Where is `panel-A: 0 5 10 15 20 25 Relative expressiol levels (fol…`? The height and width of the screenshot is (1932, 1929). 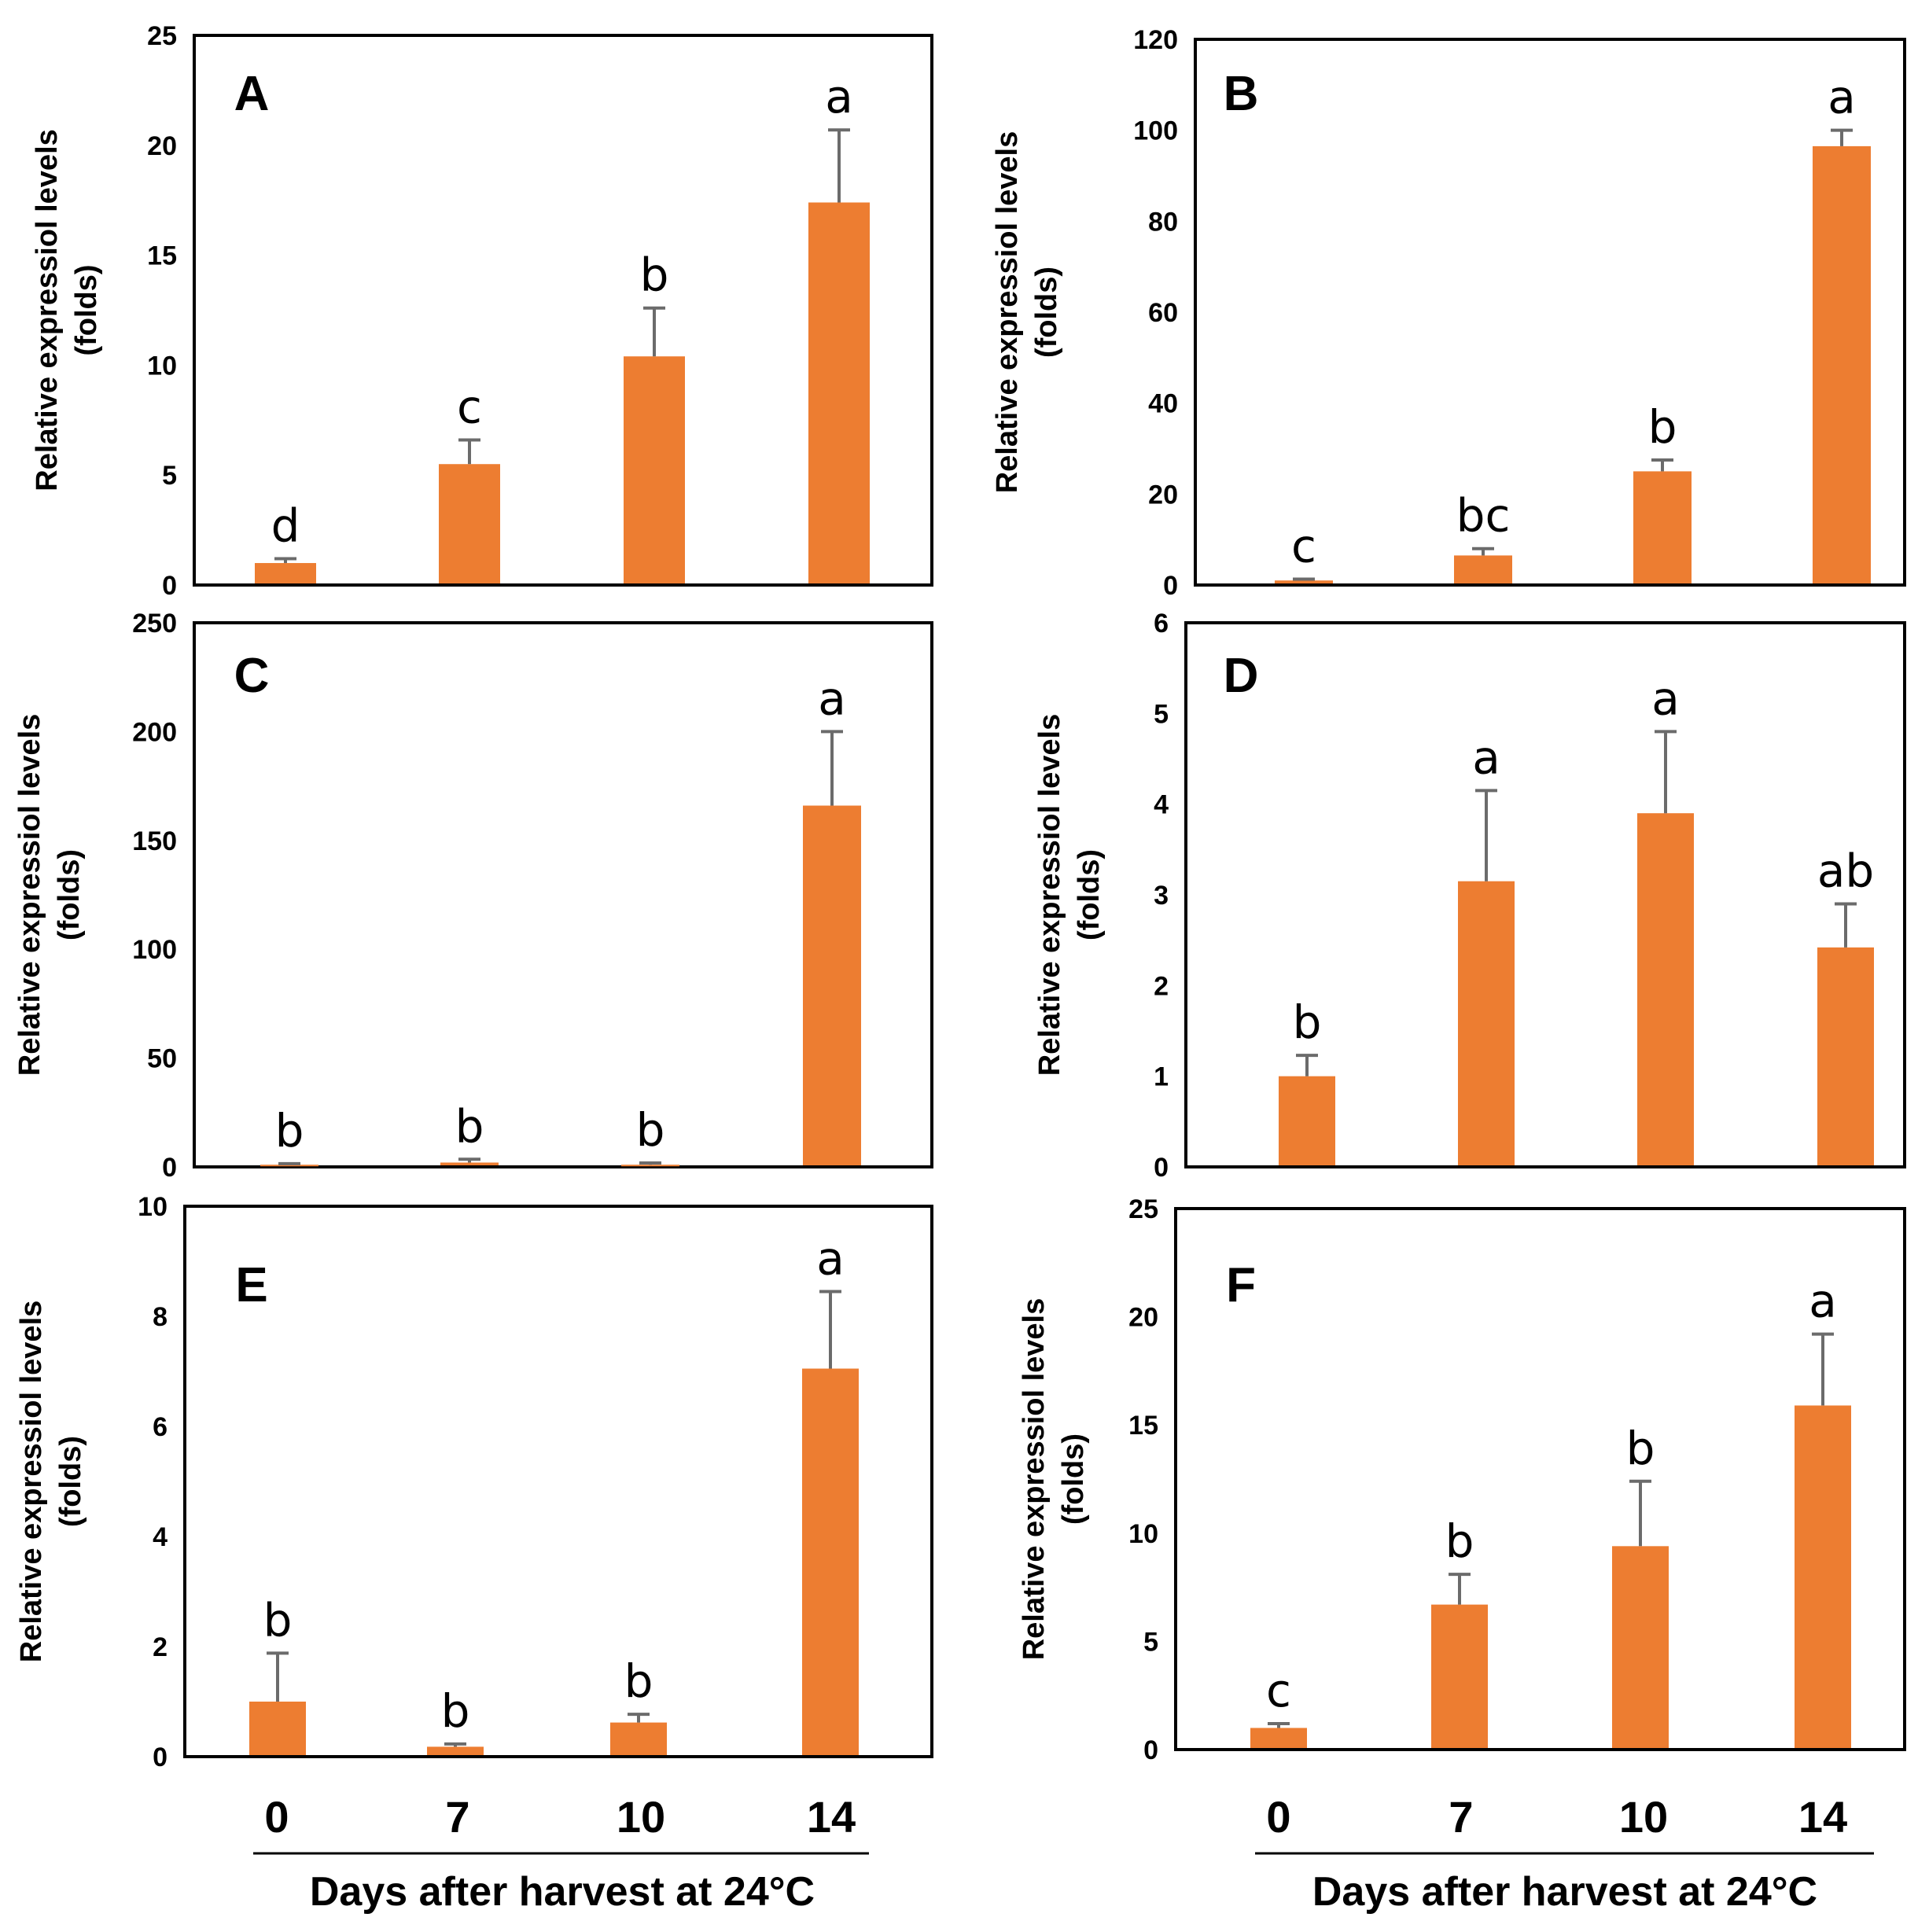 panel-A: 0 5 10 15 20 25 Relative expressiol levels (fol… is located at coordinates (482, 311).